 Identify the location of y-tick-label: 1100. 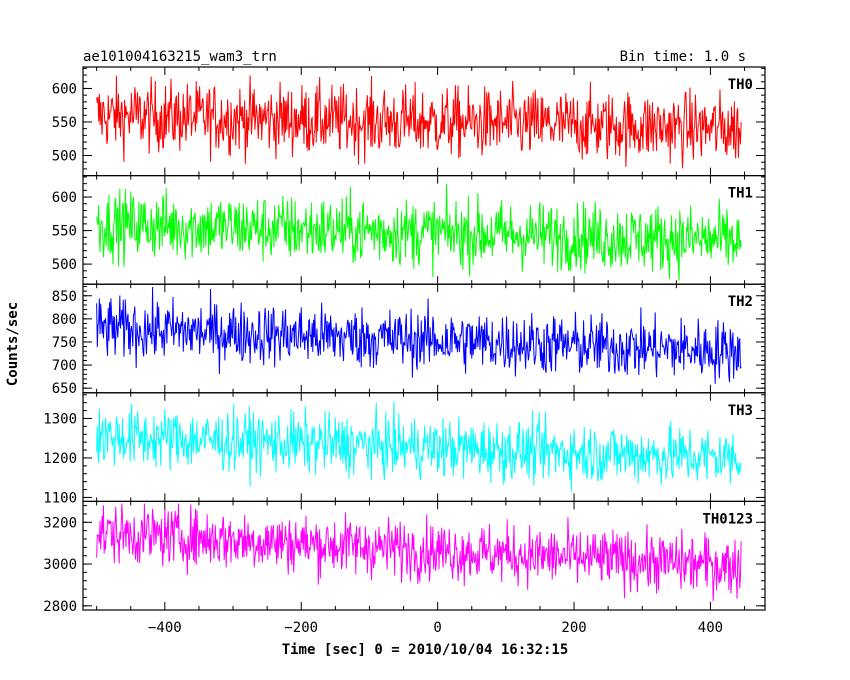
(60, 498).